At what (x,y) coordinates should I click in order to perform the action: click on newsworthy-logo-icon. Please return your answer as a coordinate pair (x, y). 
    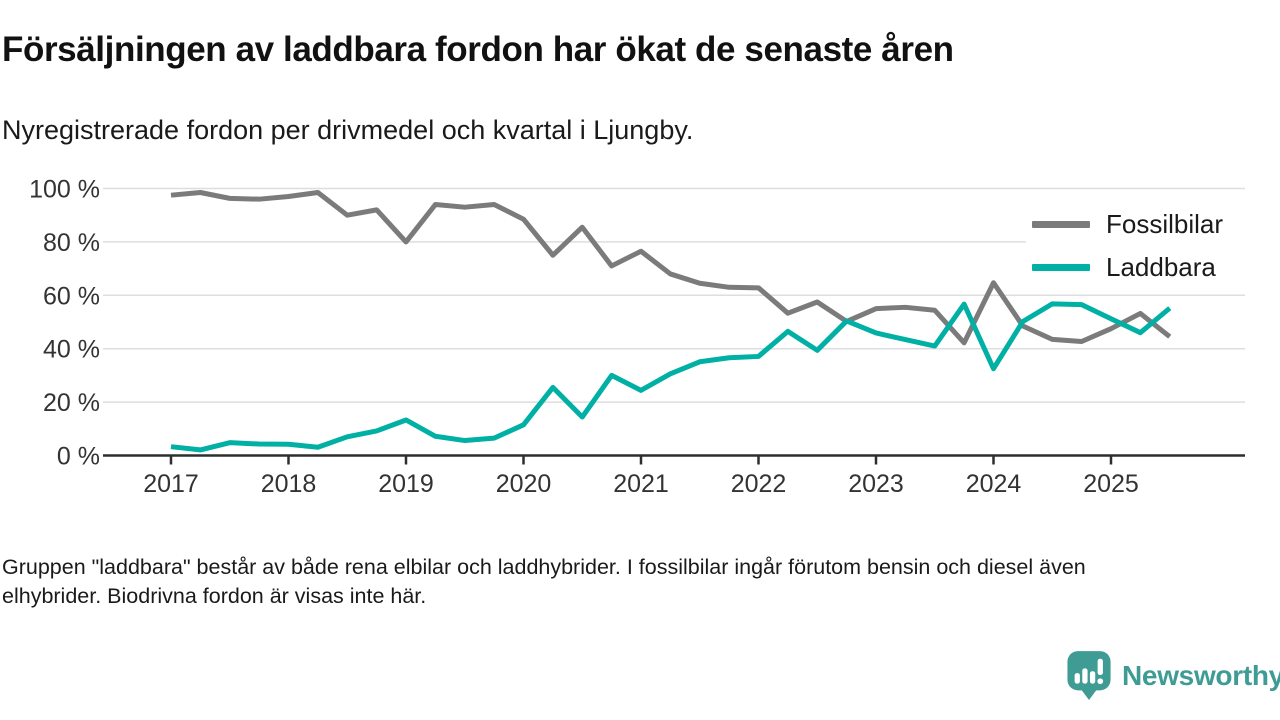
    Looking at the image, I should click on (1089, 675).